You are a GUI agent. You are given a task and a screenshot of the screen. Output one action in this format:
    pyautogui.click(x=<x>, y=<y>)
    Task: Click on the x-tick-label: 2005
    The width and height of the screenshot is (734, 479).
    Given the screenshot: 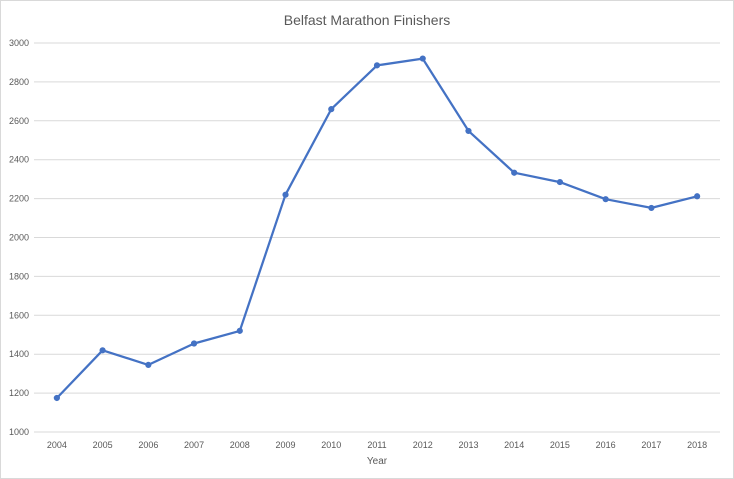 What is the action you would take?
    pyautogui.click(x=103, y=445)
    